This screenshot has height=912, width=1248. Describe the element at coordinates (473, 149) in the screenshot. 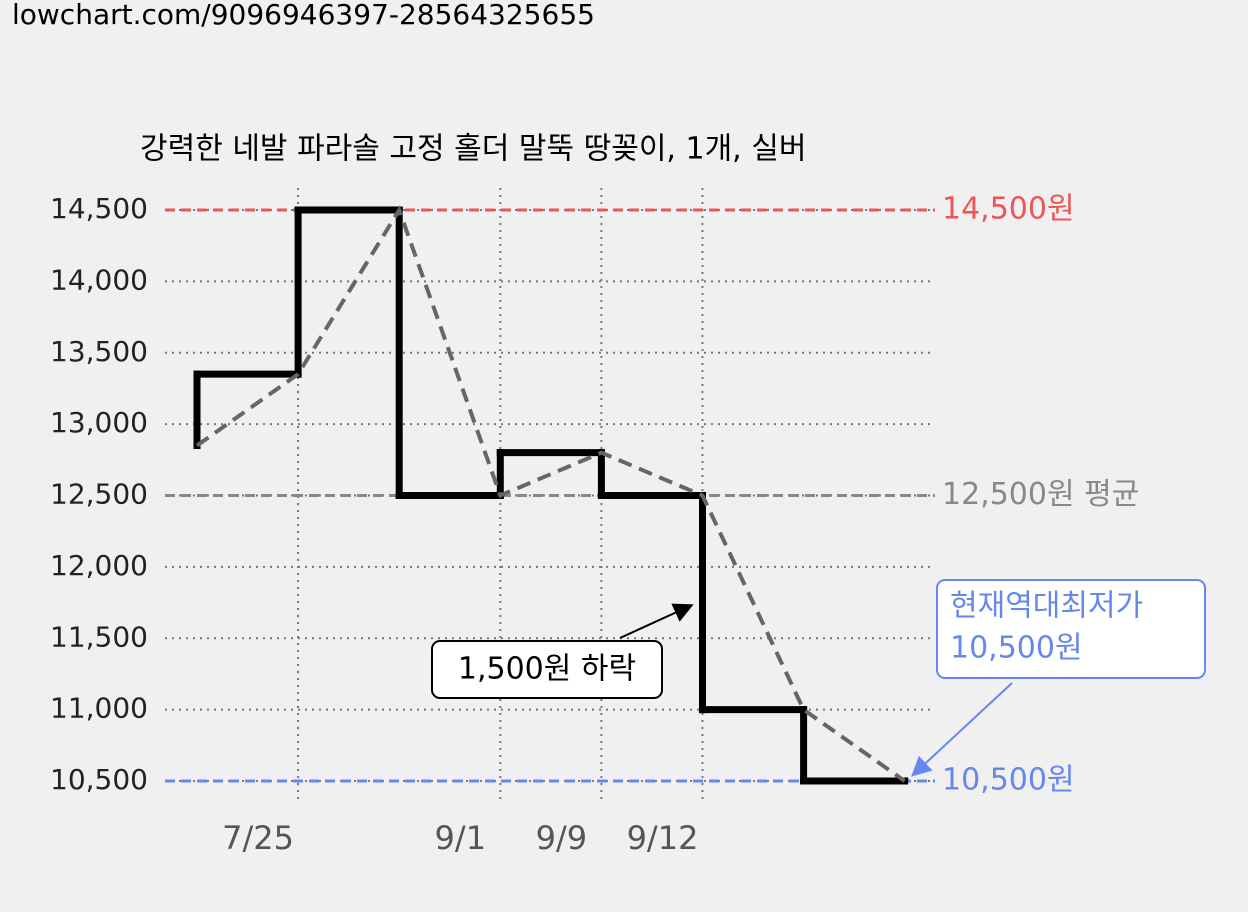

I see `chart-title: 강력한 네발 파라솔 고정 홀더 말뚝 땅꽂이, 1개, 실버` at that location.